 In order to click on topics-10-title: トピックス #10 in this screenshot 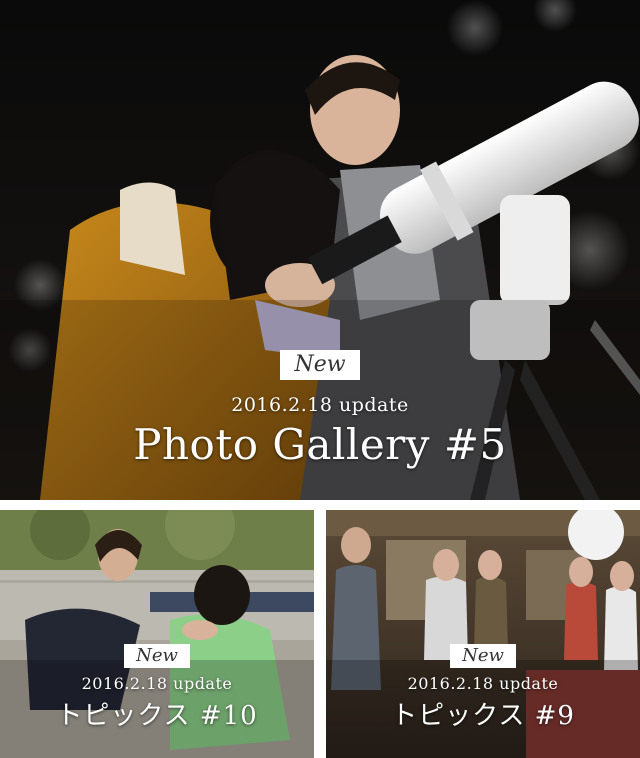, I will do `click(157, 716)`.